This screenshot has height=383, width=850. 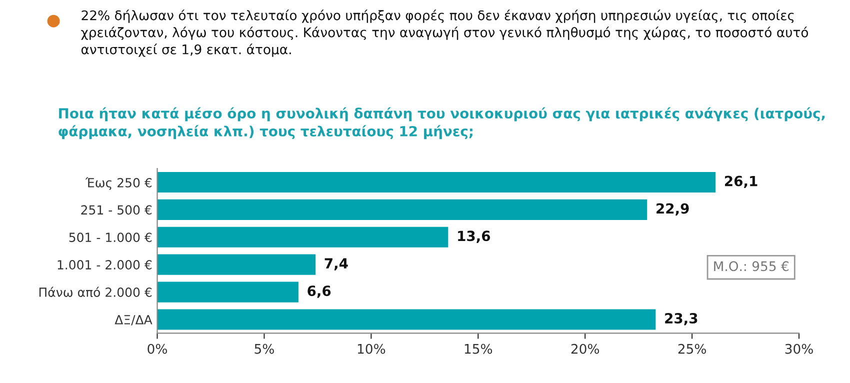 What do you see at coordinates (751, 266) in the screenshot?
I see `annotation: Μ.Ο.: 955 €` at bounding box center [751, 266].